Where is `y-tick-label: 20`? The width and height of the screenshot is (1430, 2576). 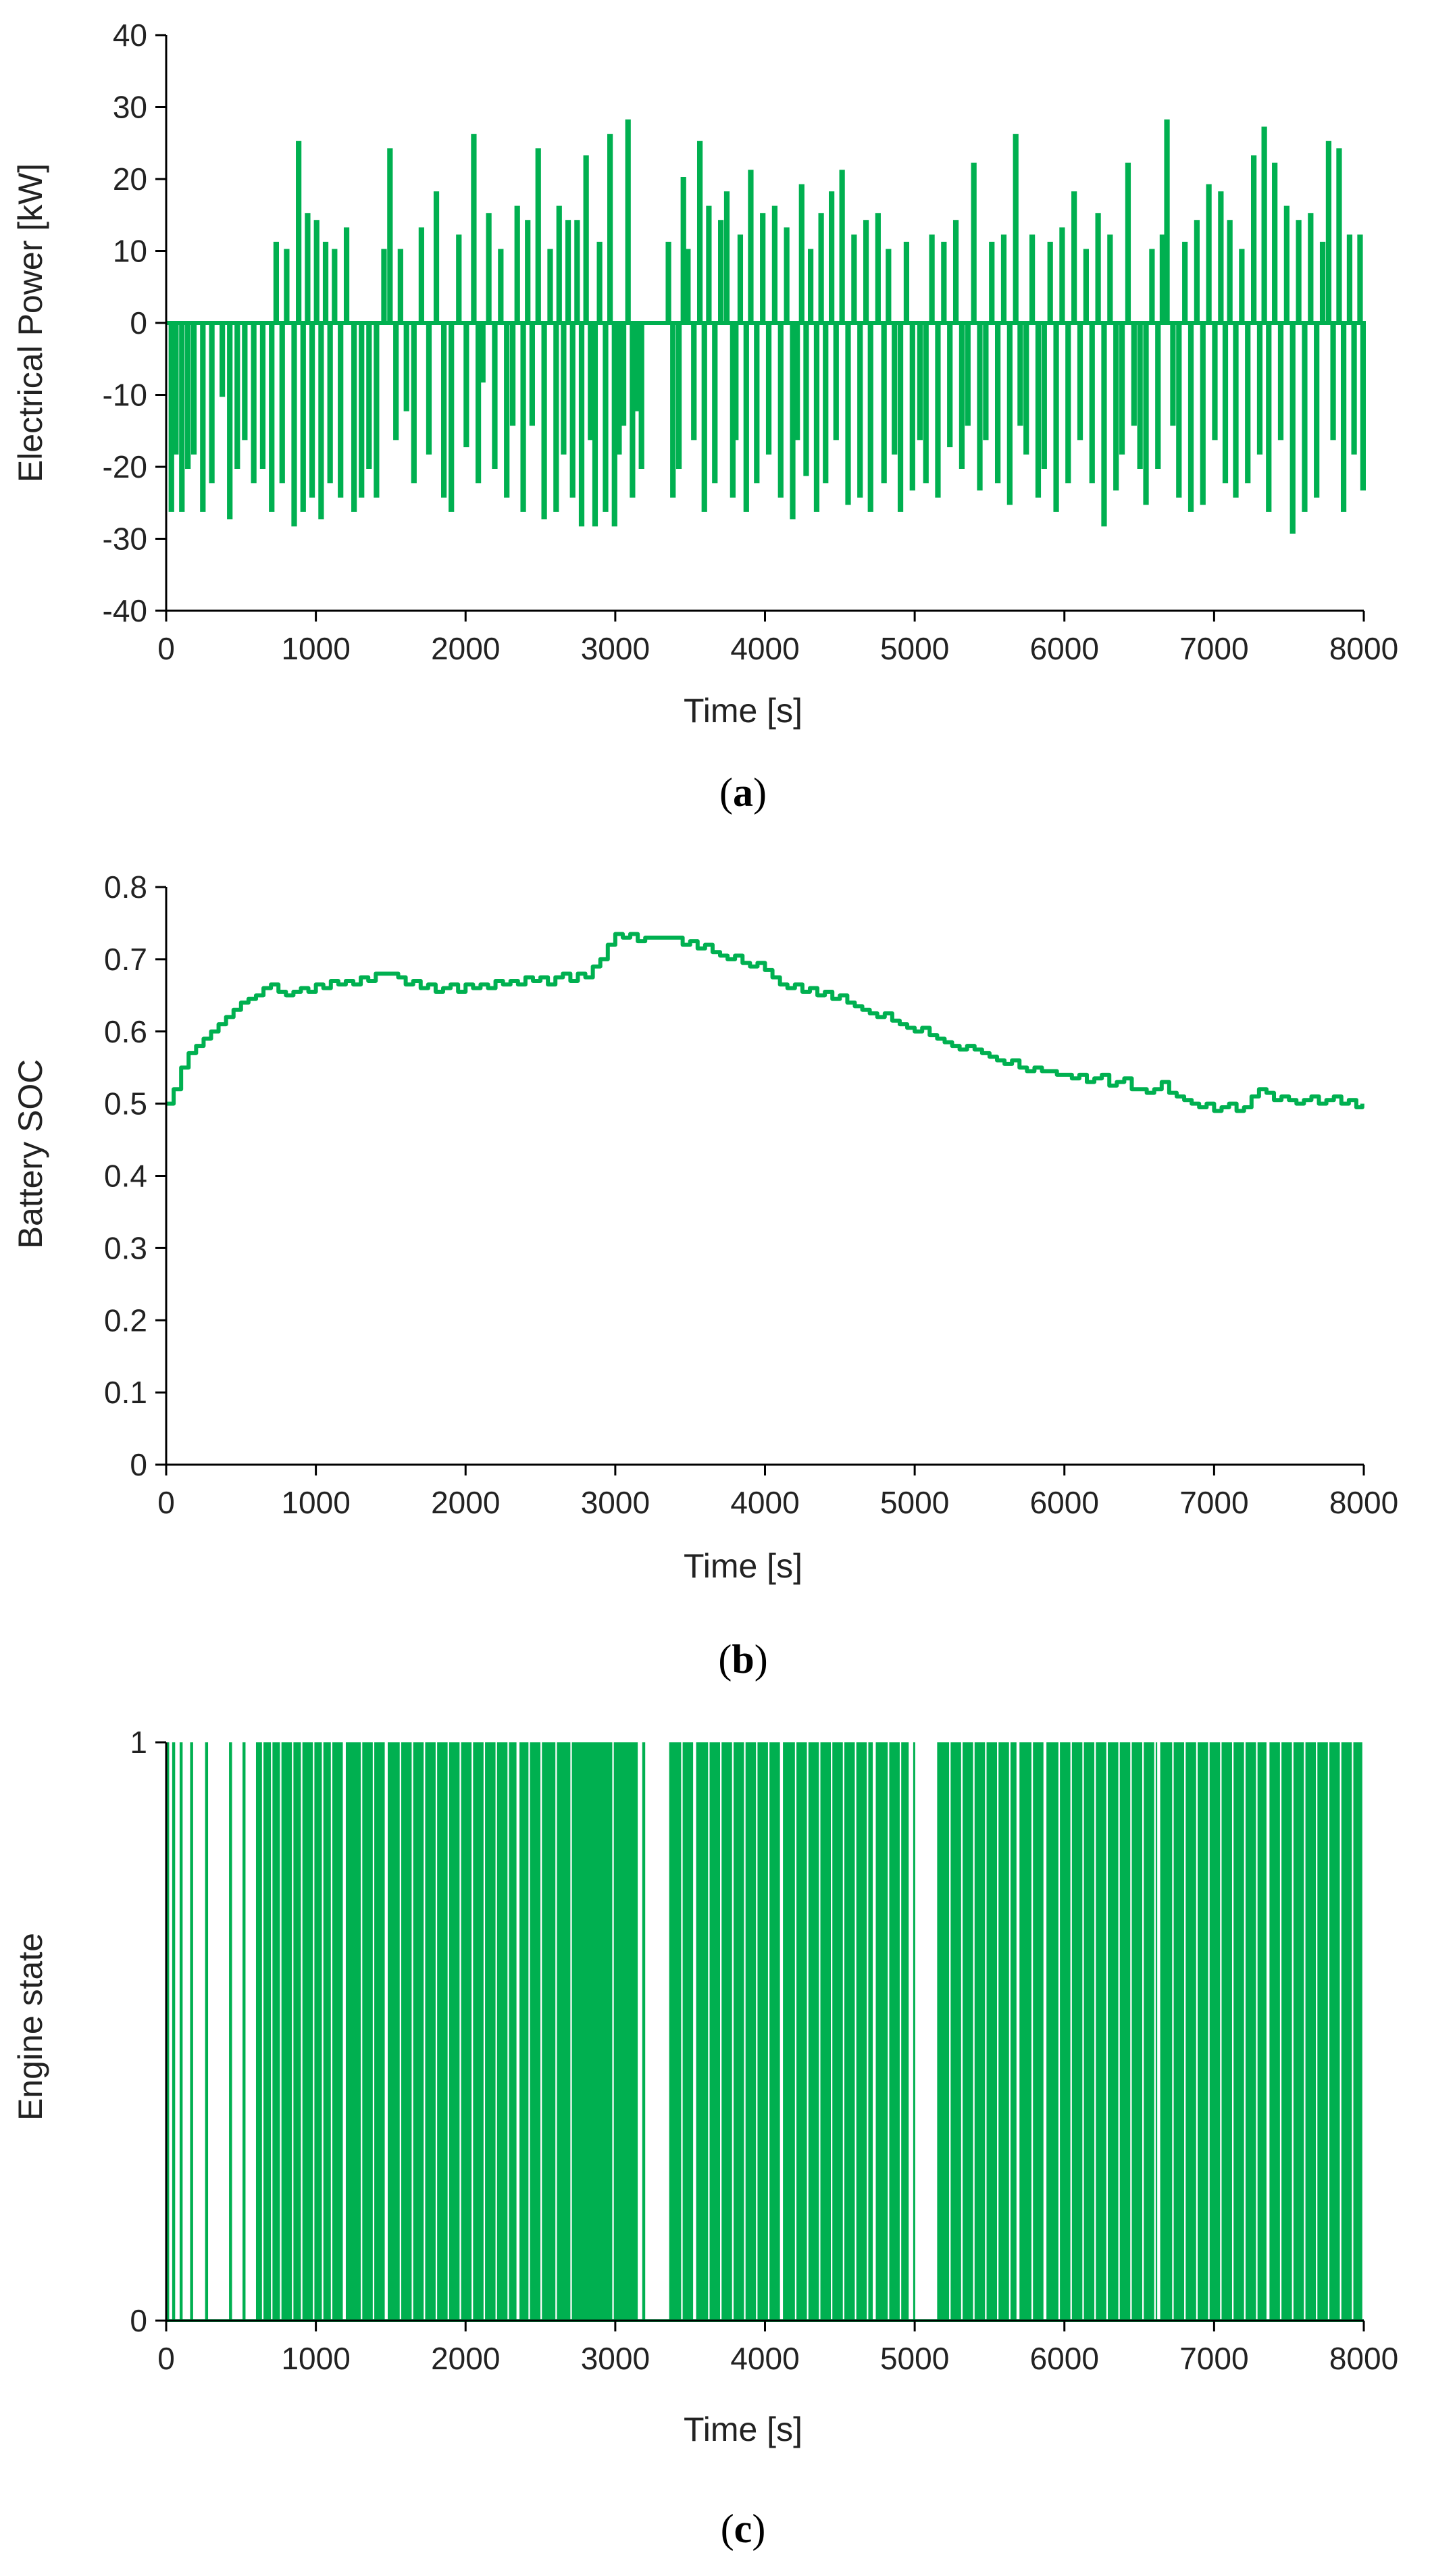
y-tick-label: 20 is located at coordinates (130, 179).